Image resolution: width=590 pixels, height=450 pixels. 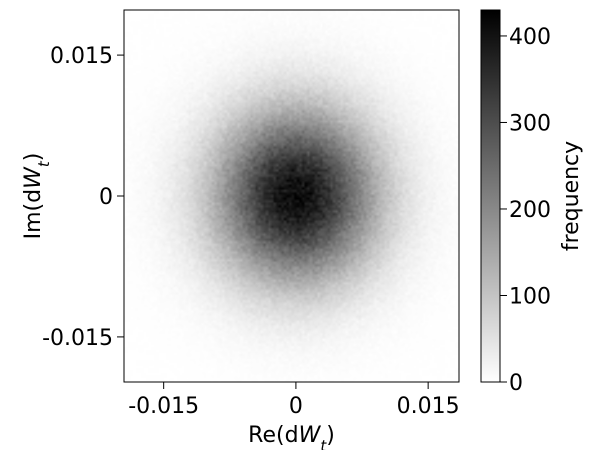 I want to click on colorbar-tick-label: 200, so click(x=530, y=210).